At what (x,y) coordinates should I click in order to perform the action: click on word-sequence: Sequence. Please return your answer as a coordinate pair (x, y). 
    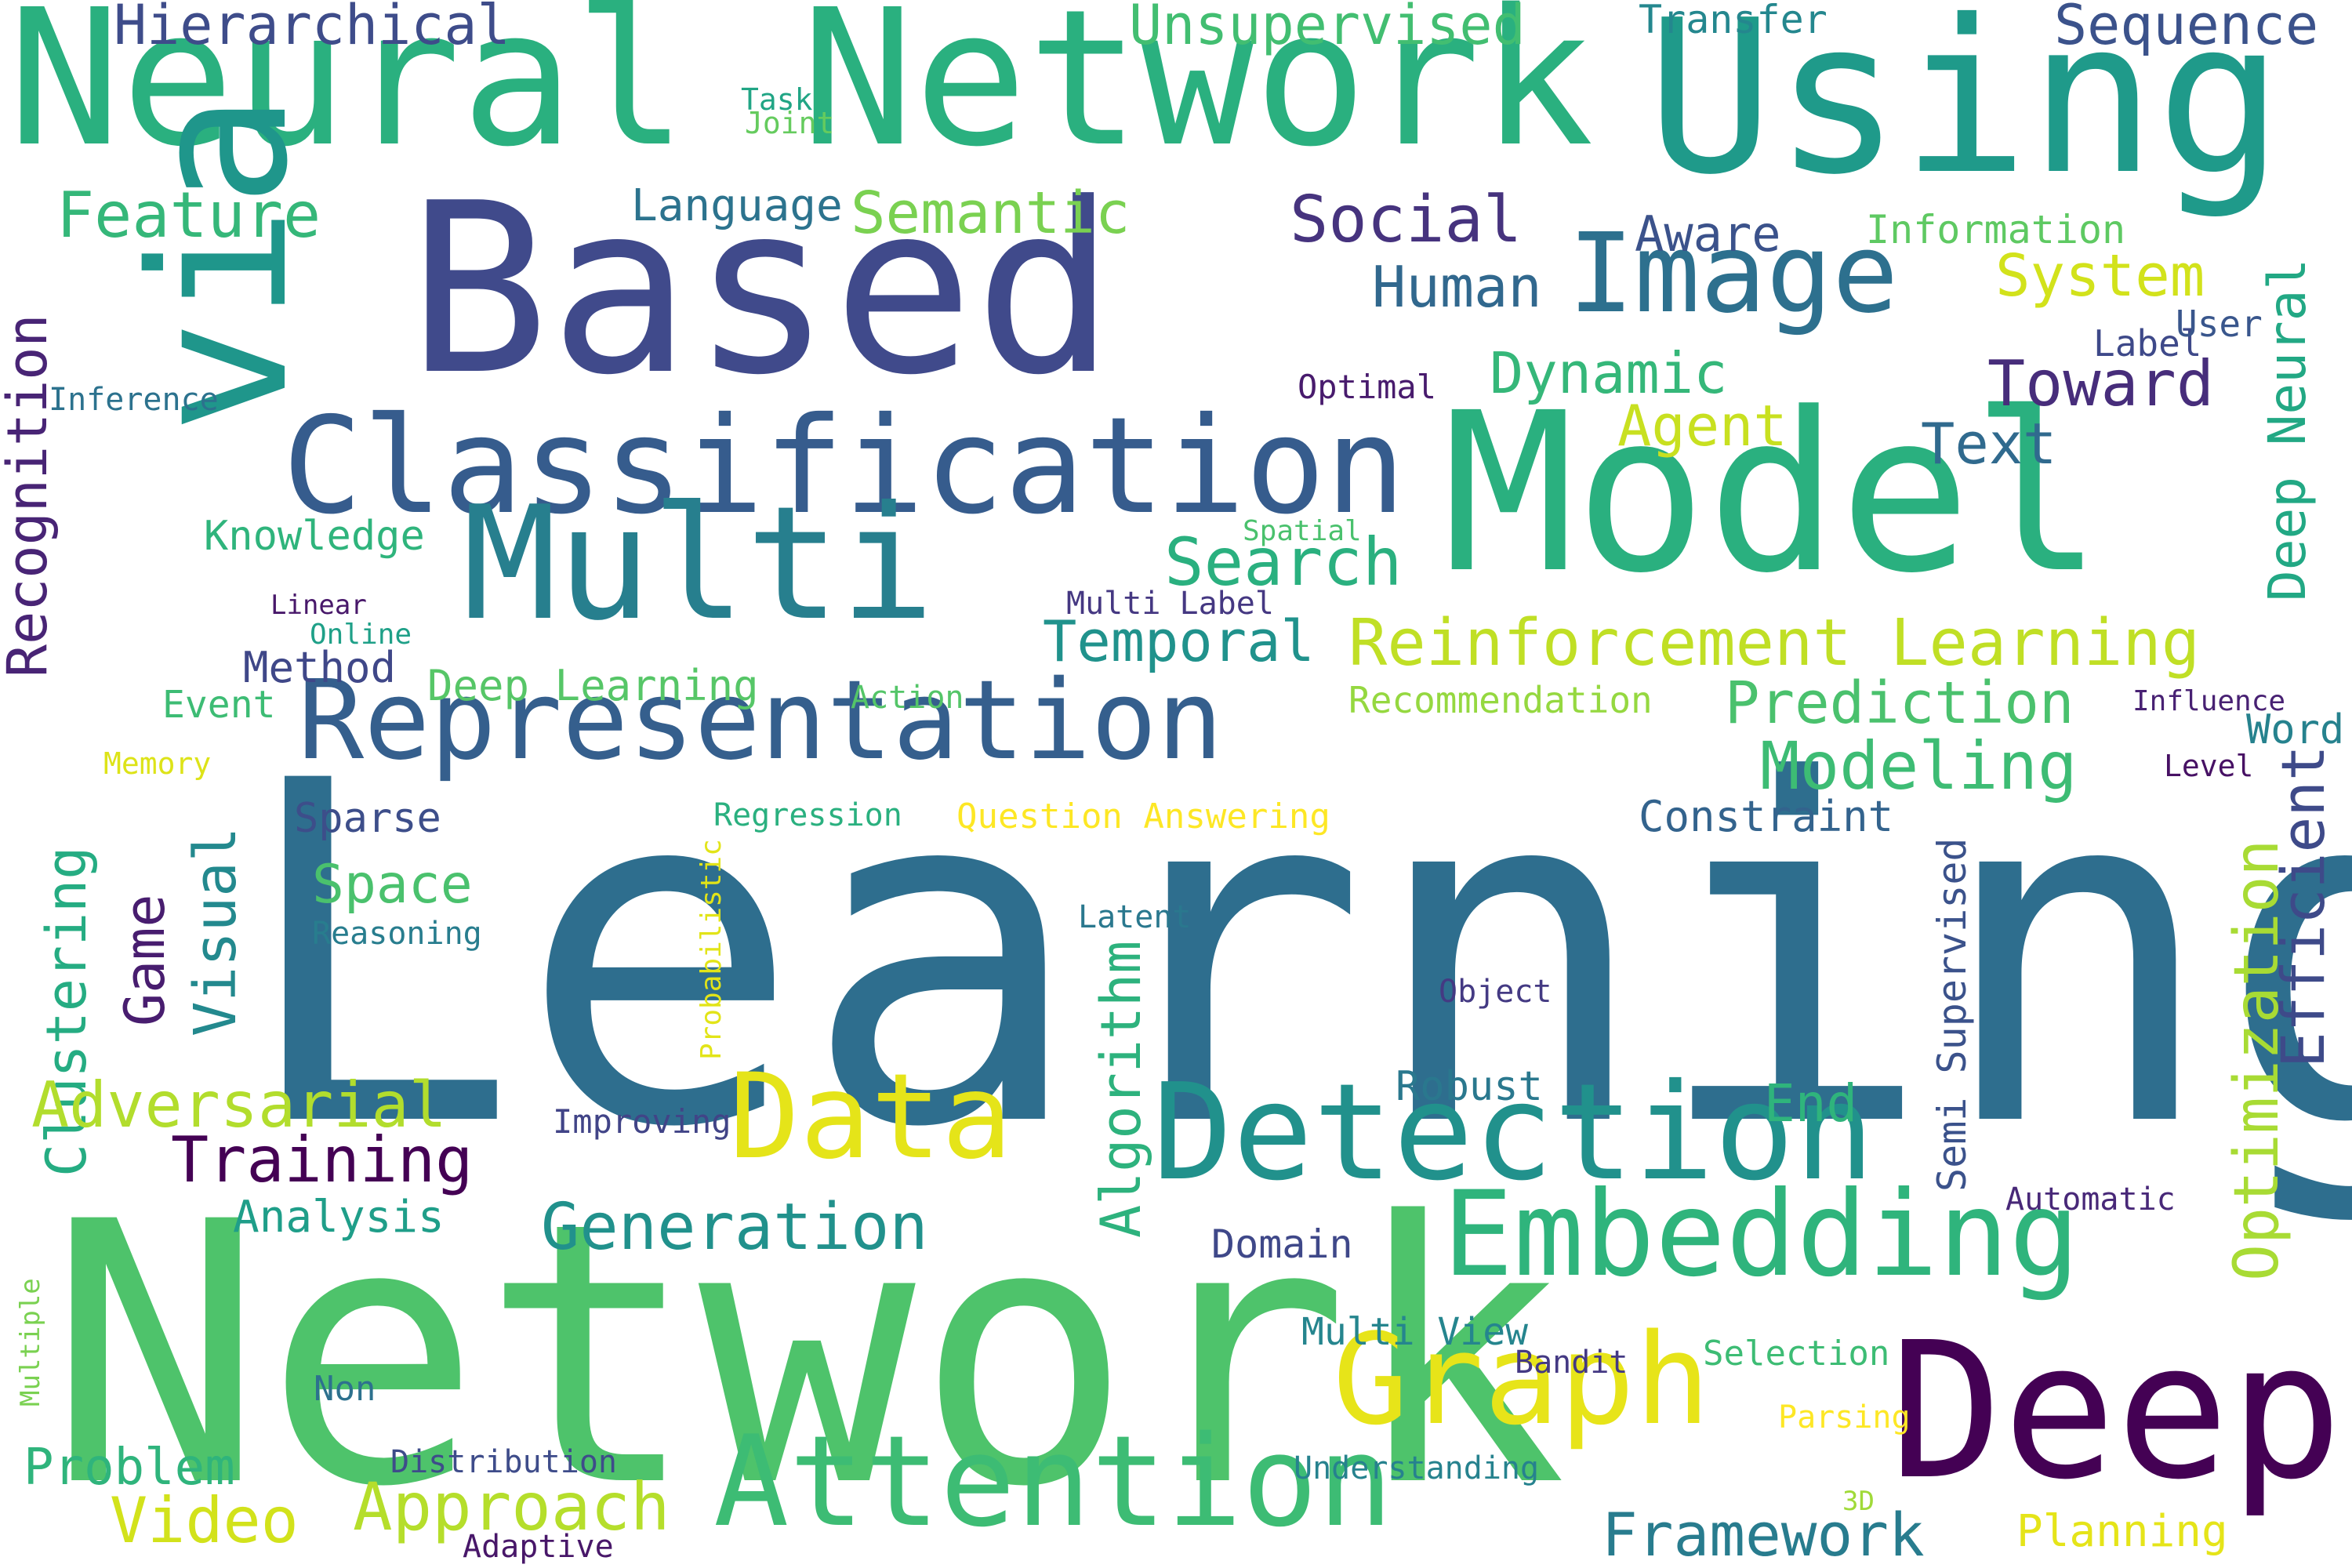
    Looking at the image, I should click on (2186, 28).